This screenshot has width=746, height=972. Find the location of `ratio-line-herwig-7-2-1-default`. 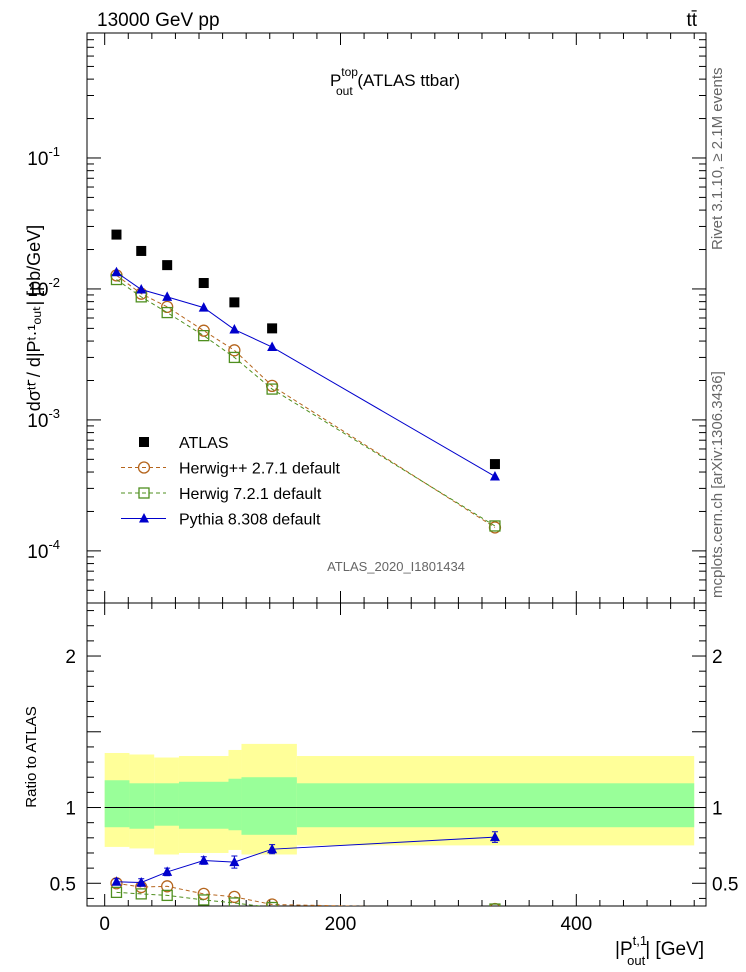

ratio-line-herwig-7-2-1-default is located at coordinates (190, 898).